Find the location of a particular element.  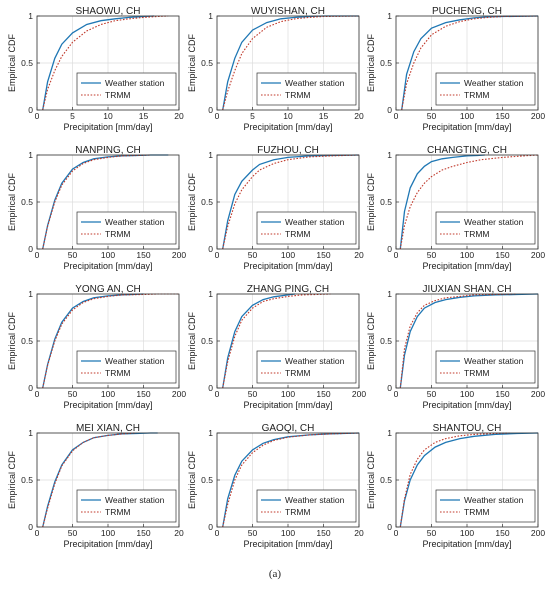

chart-title: PUCHENG, CH is located at coordinates (467, 11).